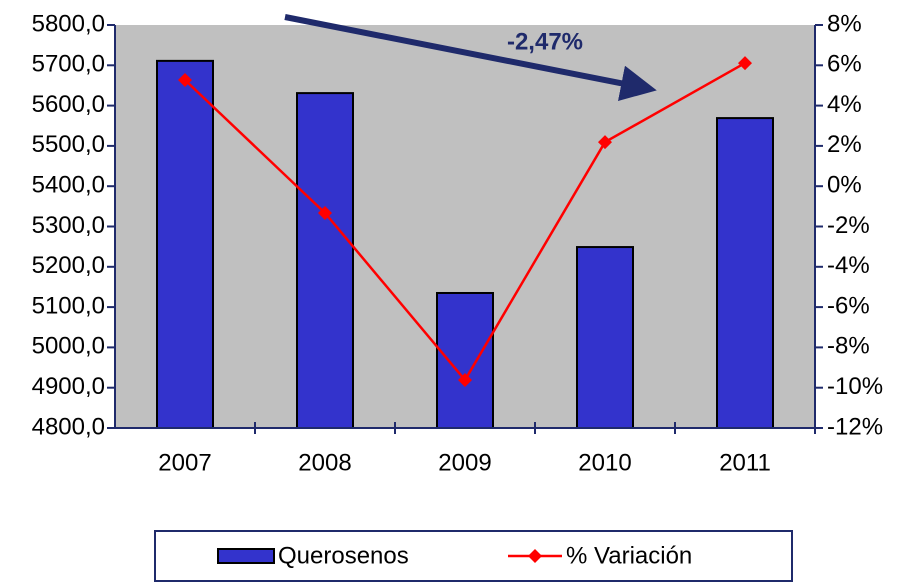  What do you see at coordinates (855, 426) in the screenshot?
I see `y2-tick-label: -12%` at bounding box center [855, 426].